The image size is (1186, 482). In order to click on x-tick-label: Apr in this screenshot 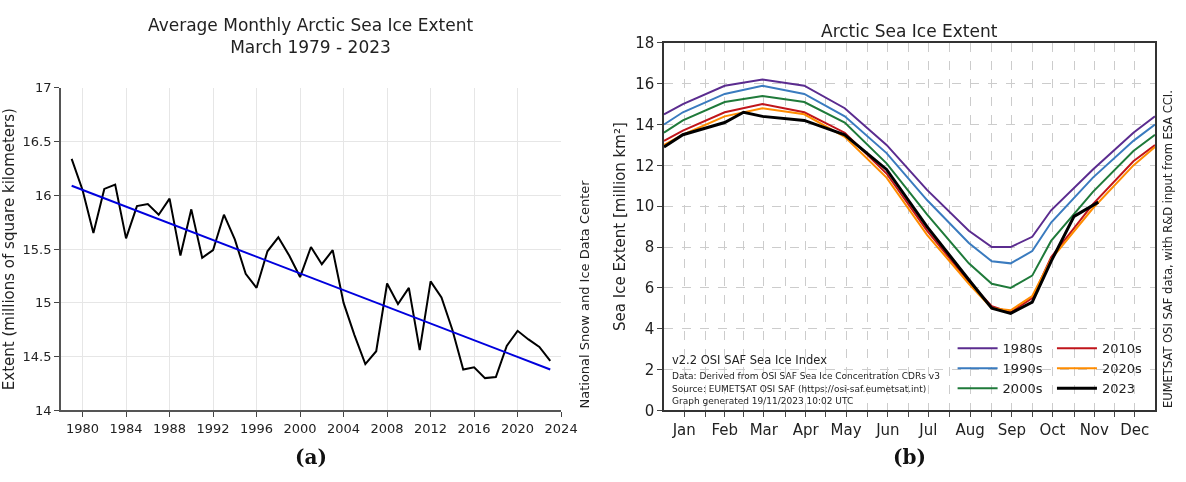, I will do `click(806, 430)`.